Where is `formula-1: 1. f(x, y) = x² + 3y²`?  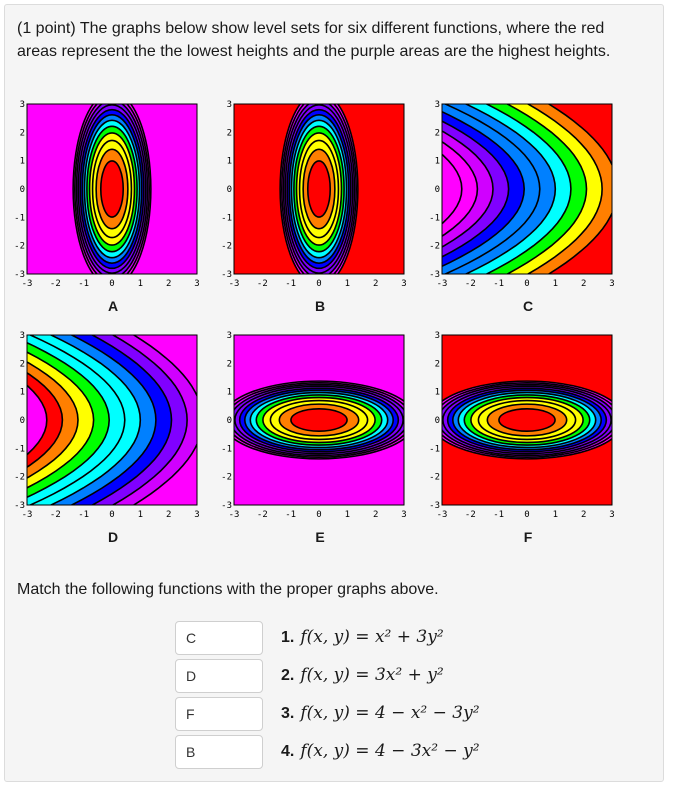
formula-1: 1. f(x, y) = x² + 3y² is located at coordinates (362, 637).